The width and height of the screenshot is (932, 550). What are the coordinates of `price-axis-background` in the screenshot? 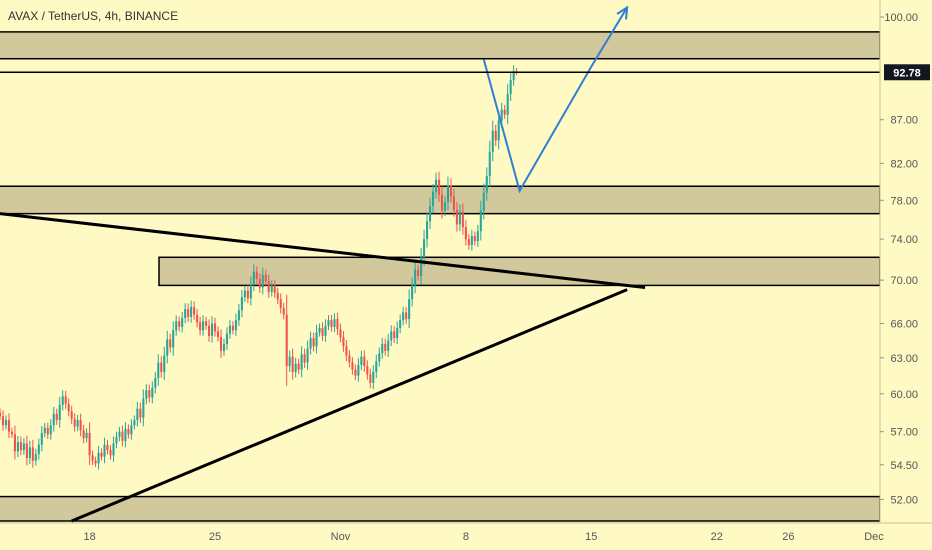 It's located at (906, 261).